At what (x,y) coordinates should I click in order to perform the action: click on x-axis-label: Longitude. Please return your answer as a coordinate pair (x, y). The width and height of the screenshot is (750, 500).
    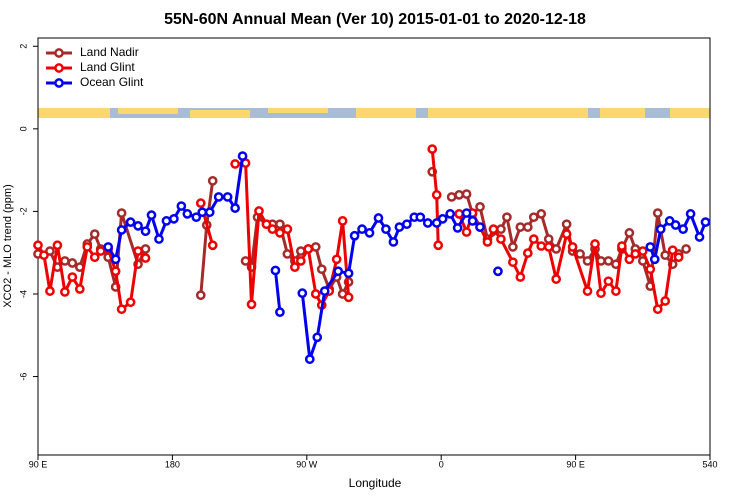
    Looking at the image, I should click on (375, 483).